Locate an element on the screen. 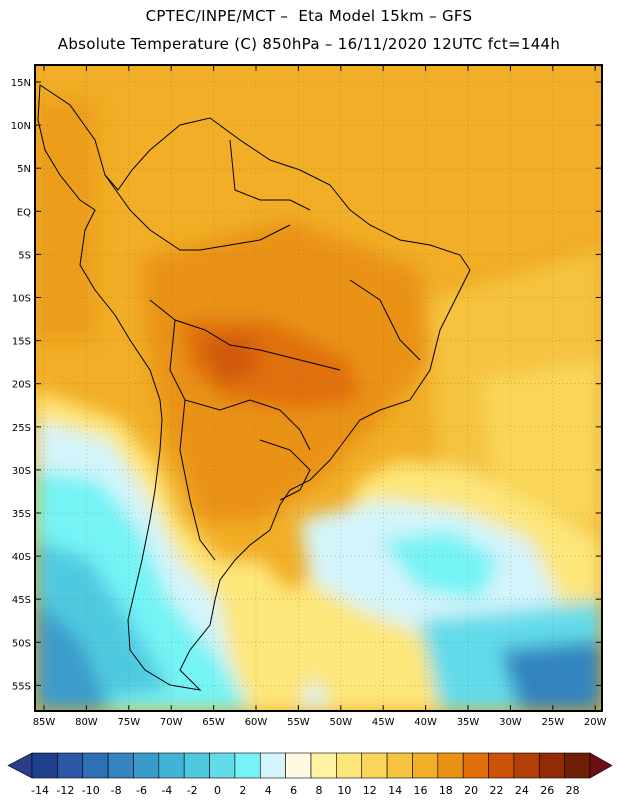  scale-label: 22 is located at coordinates (497, 790).